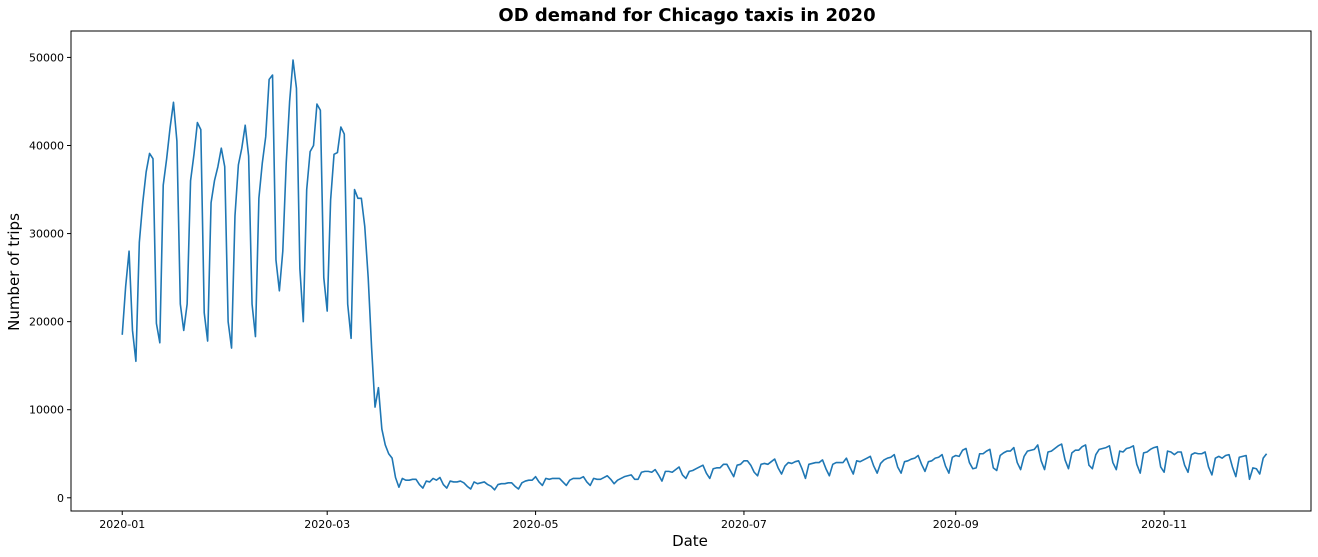  Describe the element at coordinates (690, 541) in the screenshot. I see `x-axis-label: Date` at that location.